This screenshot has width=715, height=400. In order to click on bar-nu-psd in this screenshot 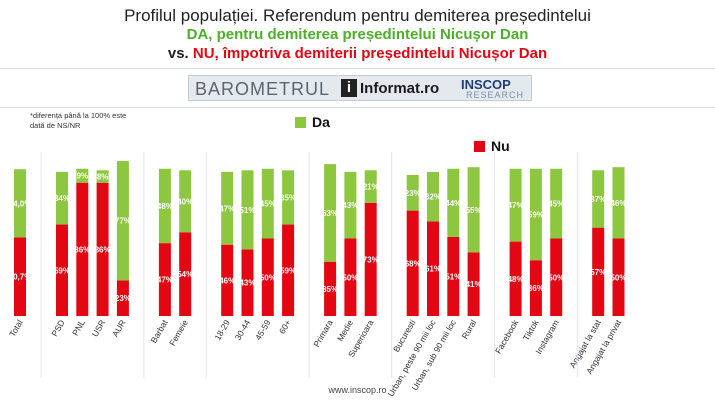, I will do `click(62, 270)`.